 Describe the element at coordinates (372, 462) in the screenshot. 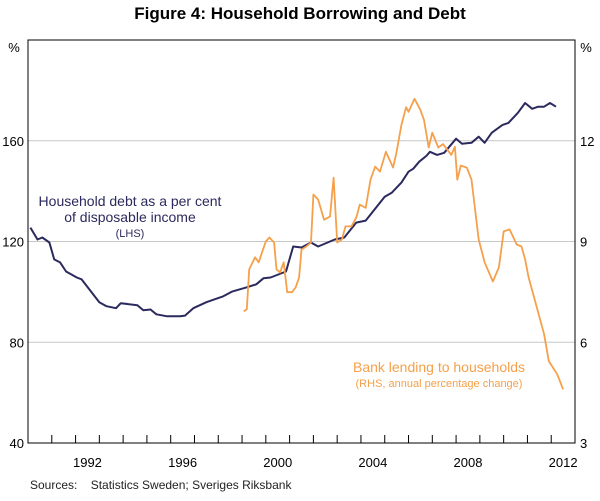

I see `x-tick-label: 2004` at that location.